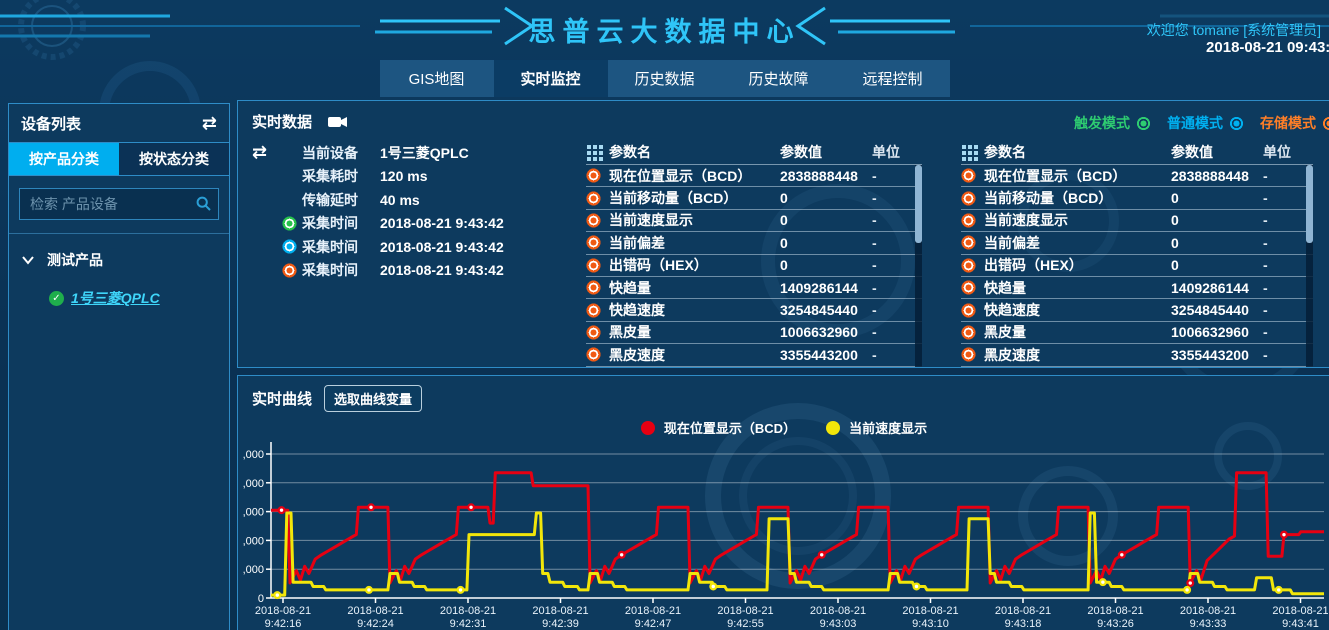 The height and width of the screenshot is (630, 1329). I want to click on nav-tab-3: 历史数据, so click(664, 79).